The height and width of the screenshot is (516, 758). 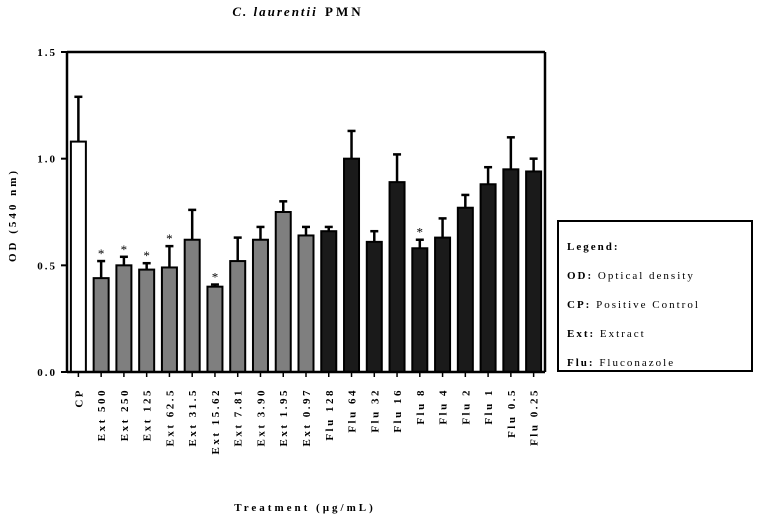 I want to click on chart-title-plain: PMN, so click(x=344, y=11).